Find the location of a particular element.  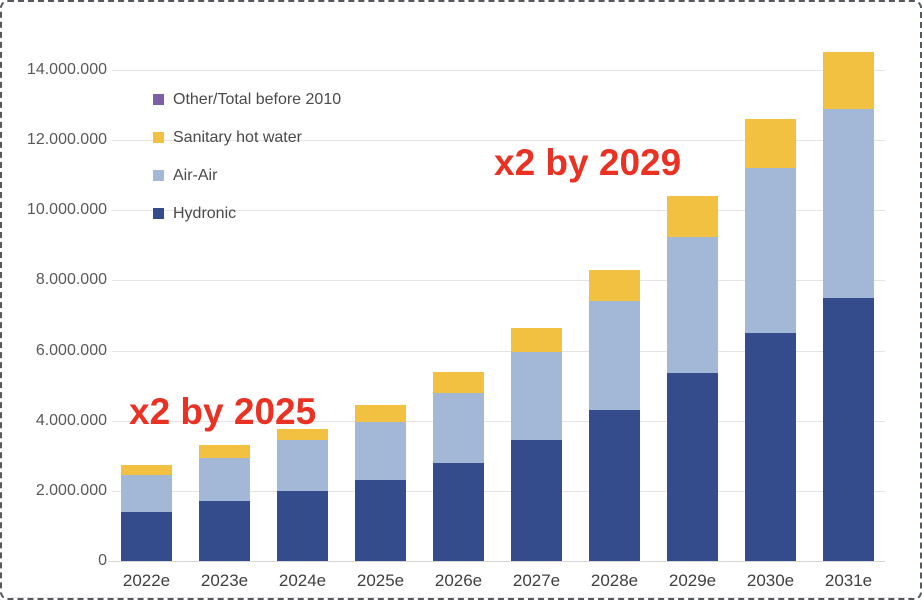

y-axis-tick-label: 12.000.000 is located at coordinates (66, 140).